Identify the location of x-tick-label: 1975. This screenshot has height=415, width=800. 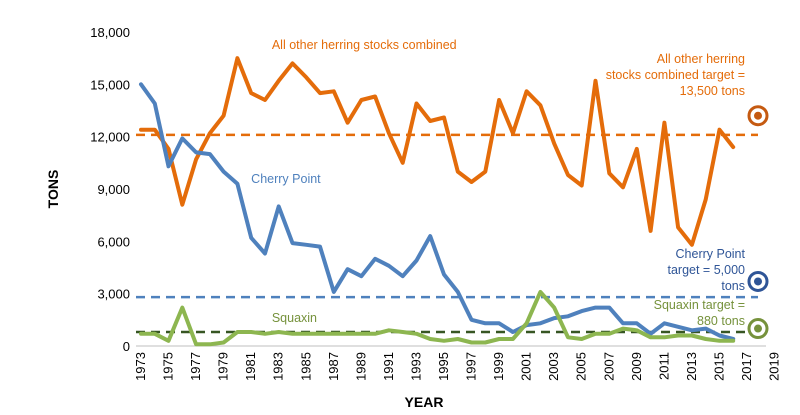
(168, 366).